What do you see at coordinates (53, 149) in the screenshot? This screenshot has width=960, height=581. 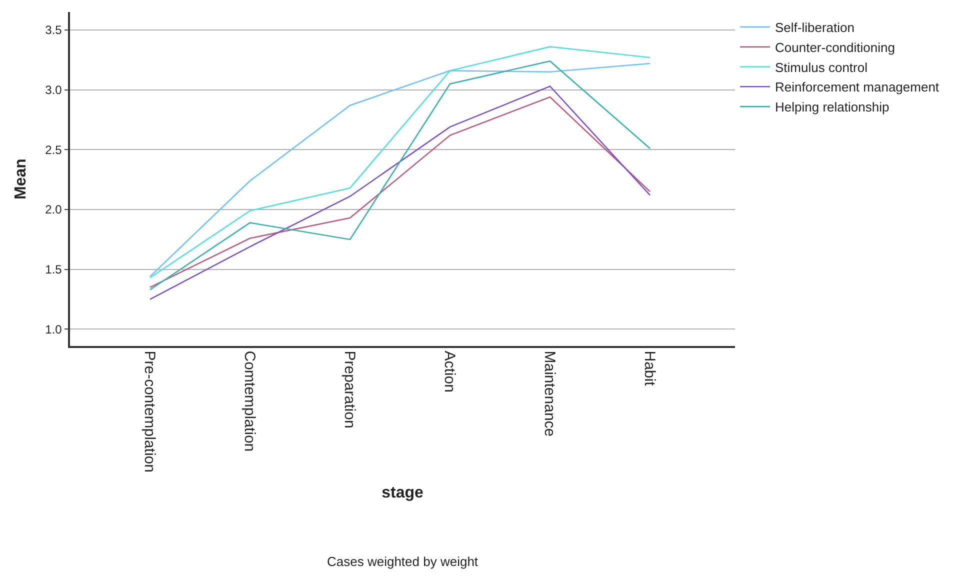 I see `y-tick-label: 2.5` at bounding box center [53, 149].